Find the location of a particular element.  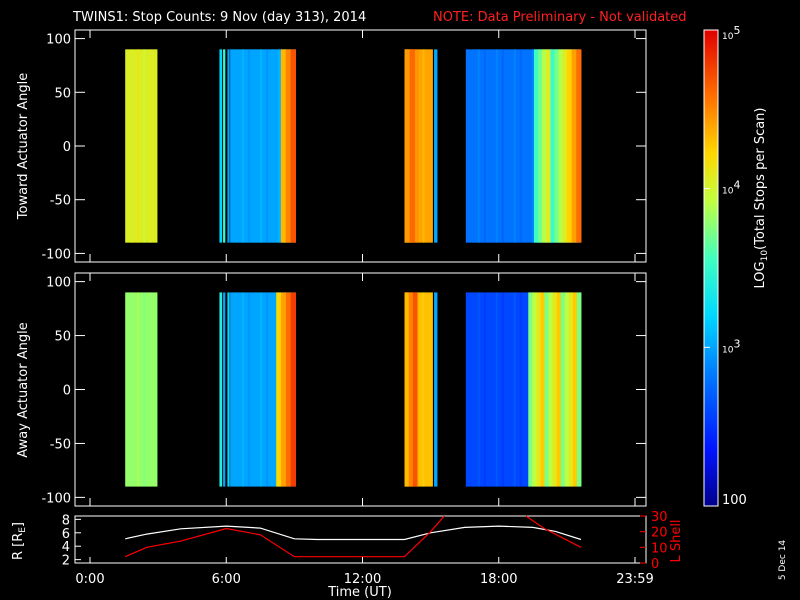

x-tick-label: 23:59 is located at coordinates (634, 579).